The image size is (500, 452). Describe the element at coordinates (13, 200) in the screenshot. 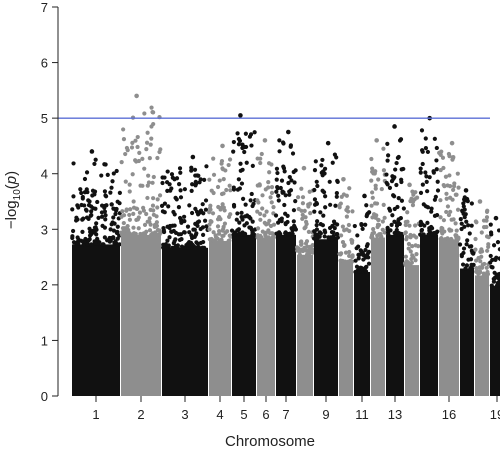

I see `y-axis-title: −log10(p)` at that location.